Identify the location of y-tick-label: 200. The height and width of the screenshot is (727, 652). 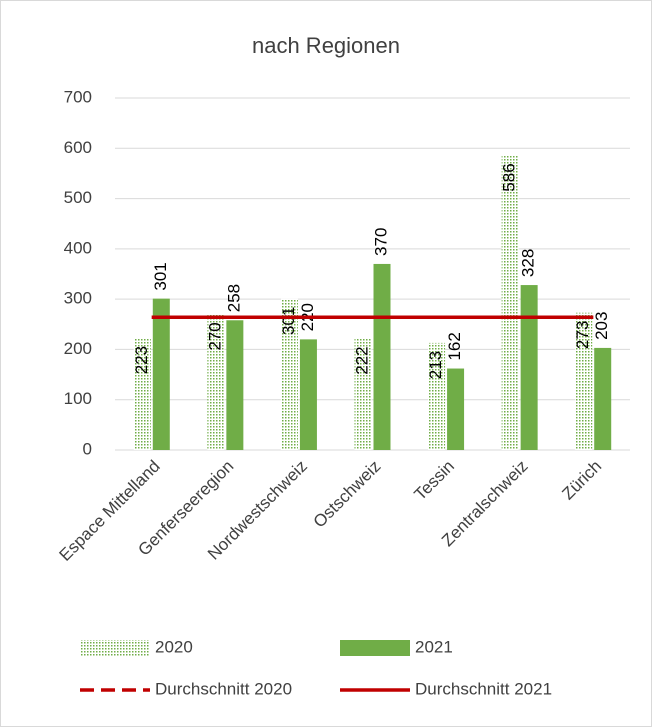
(78, 348).